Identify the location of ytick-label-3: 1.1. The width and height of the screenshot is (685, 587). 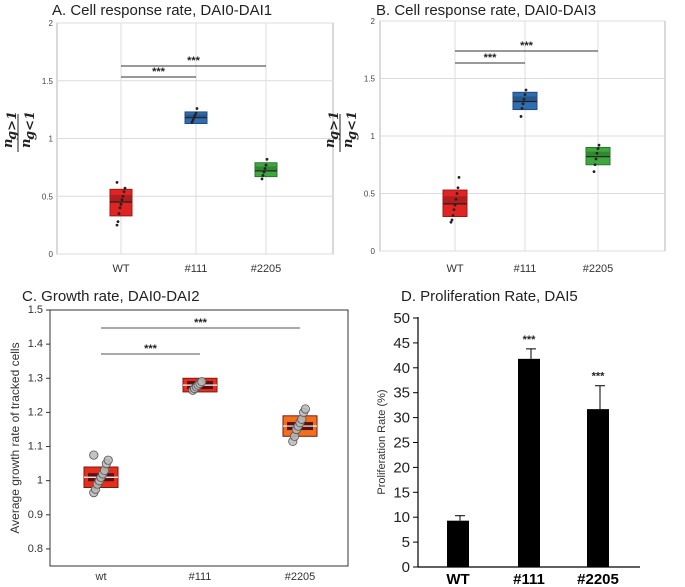
(35, 447).